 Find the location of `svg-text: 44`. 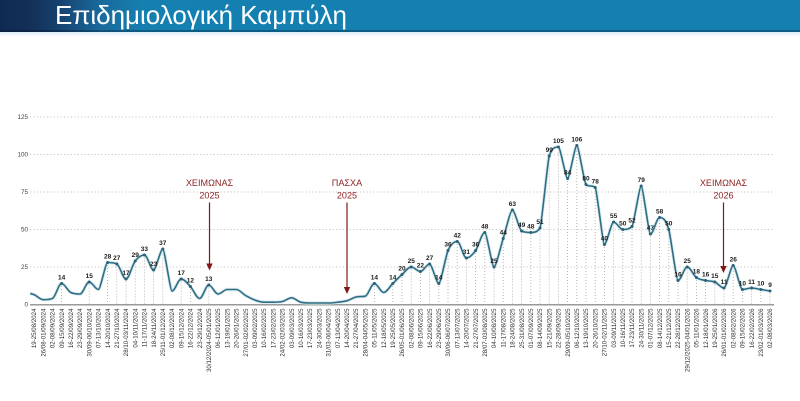

svg-text: 44 is located at coordinates (504, 233).